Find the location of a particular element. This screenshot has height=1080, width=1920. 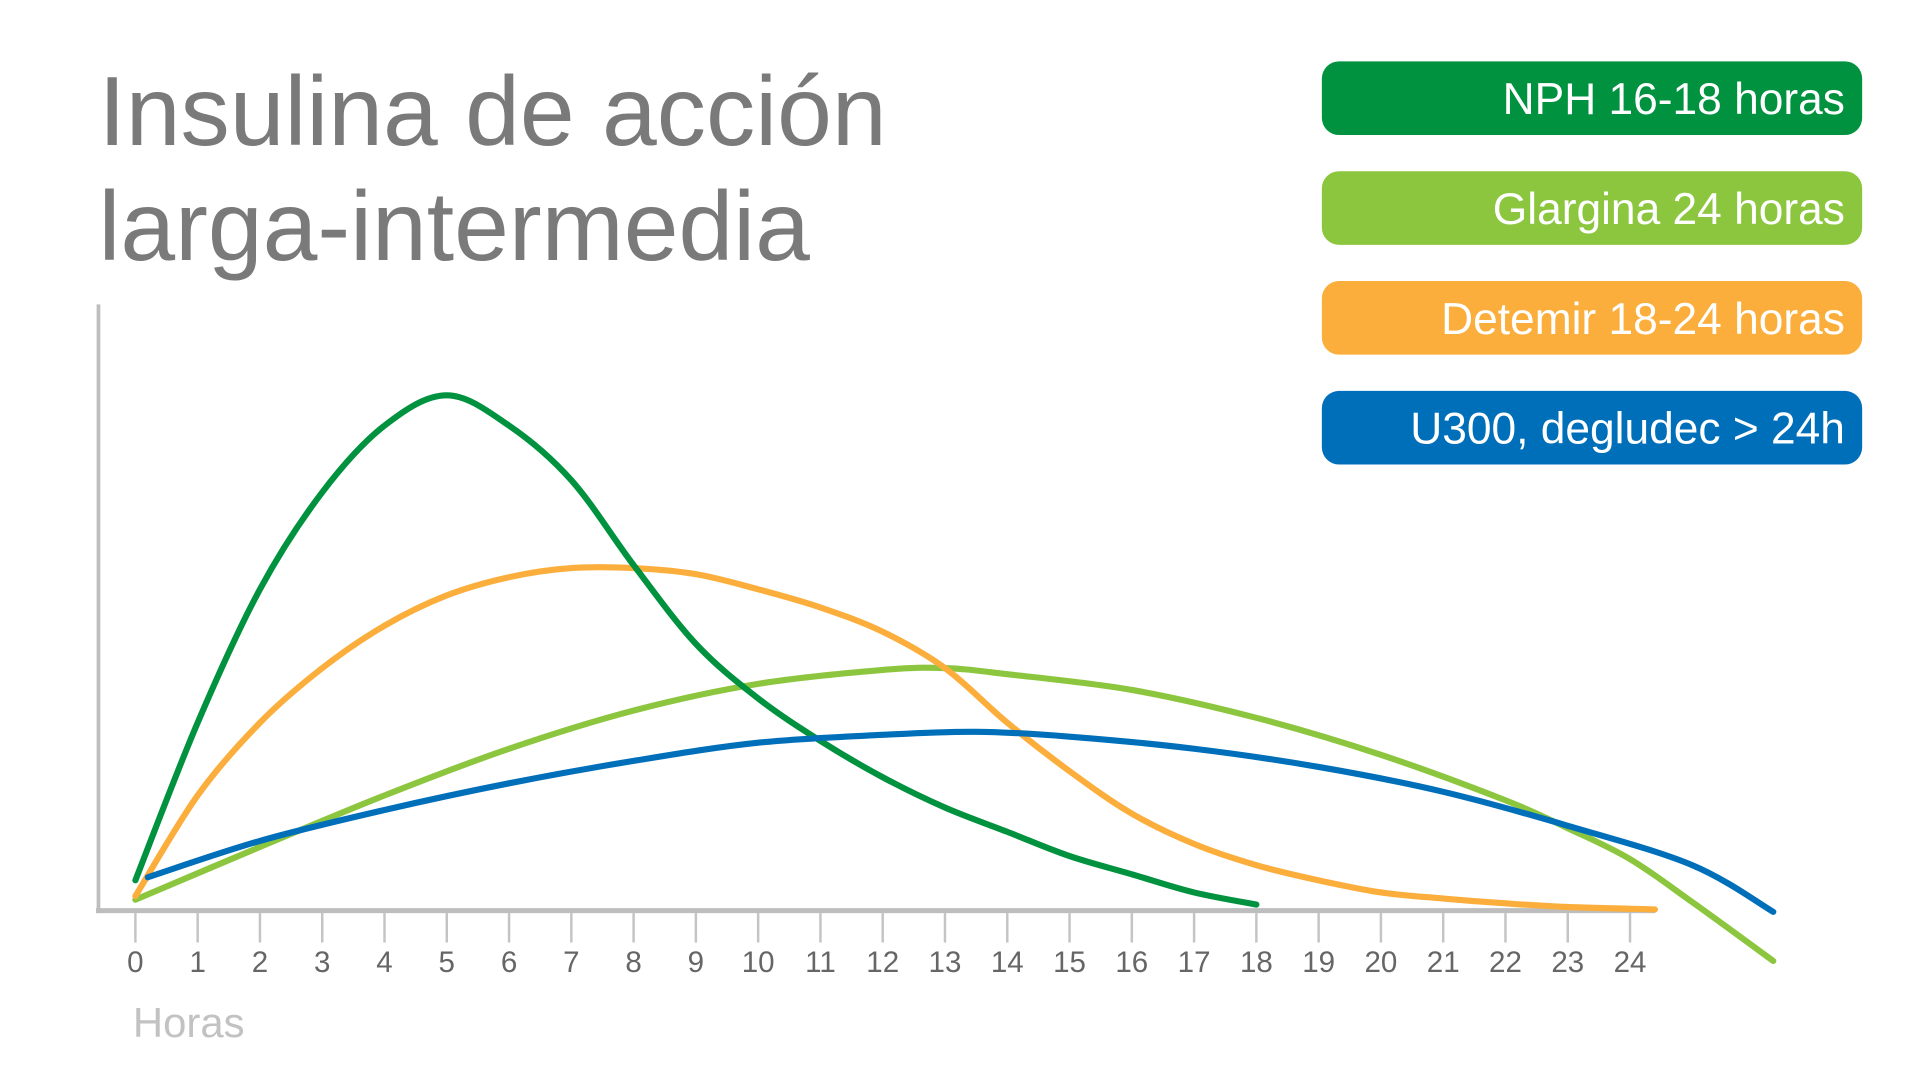

legend-label: U300, degludec > 24h is located at coordinates (1627, 429).